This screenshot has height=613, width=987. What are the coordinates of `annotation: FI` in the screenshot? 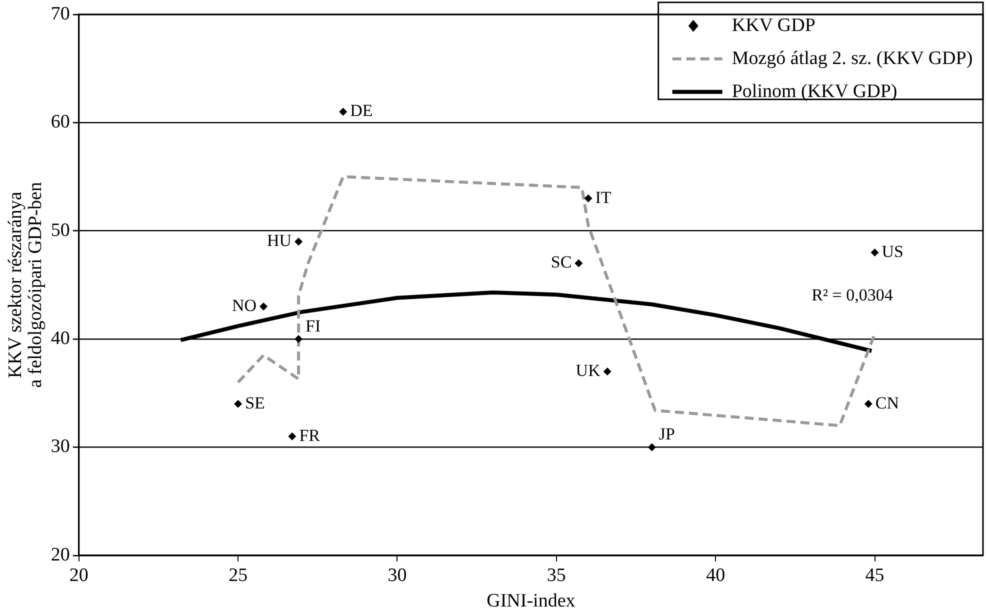 It's located at (314, 326).